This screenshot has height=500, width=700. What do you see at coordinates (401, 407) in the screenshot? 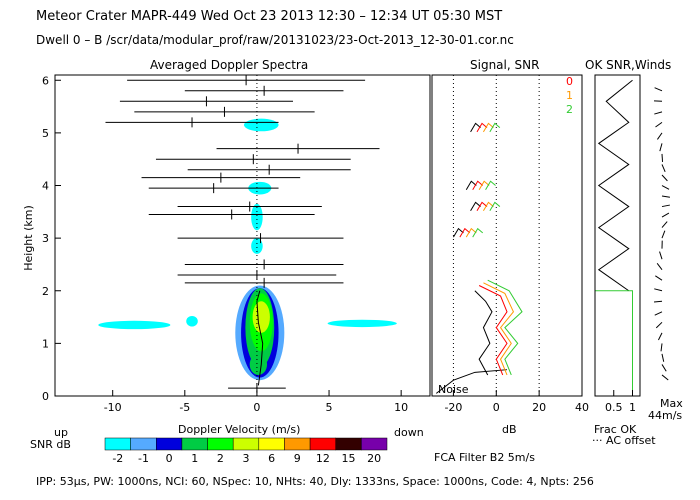
I see `x-tick-label: 10` at bounding box center [401, 407].